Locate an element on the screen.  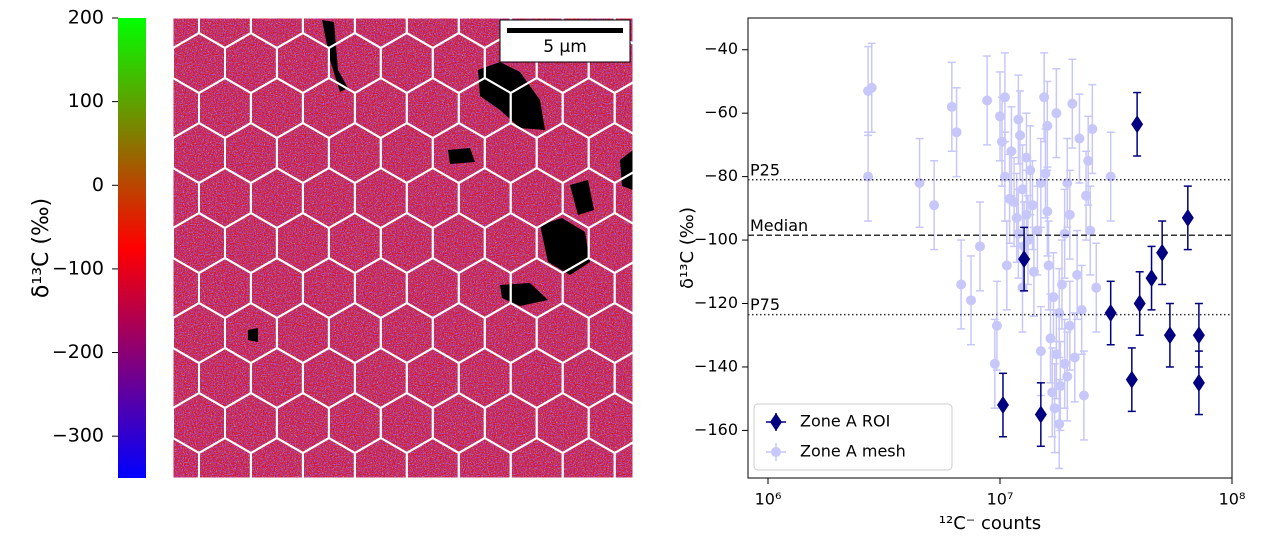
colorbar is located at coordinates (132, 248).